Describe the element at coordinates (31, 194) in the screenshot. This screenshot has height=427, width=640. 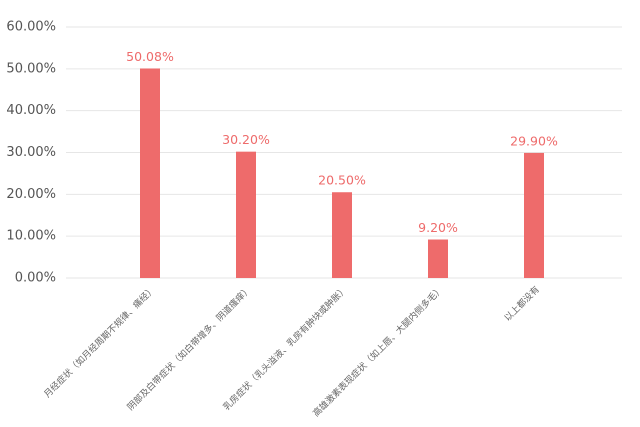
I see `y-tick-label: 20.00%` at that location.